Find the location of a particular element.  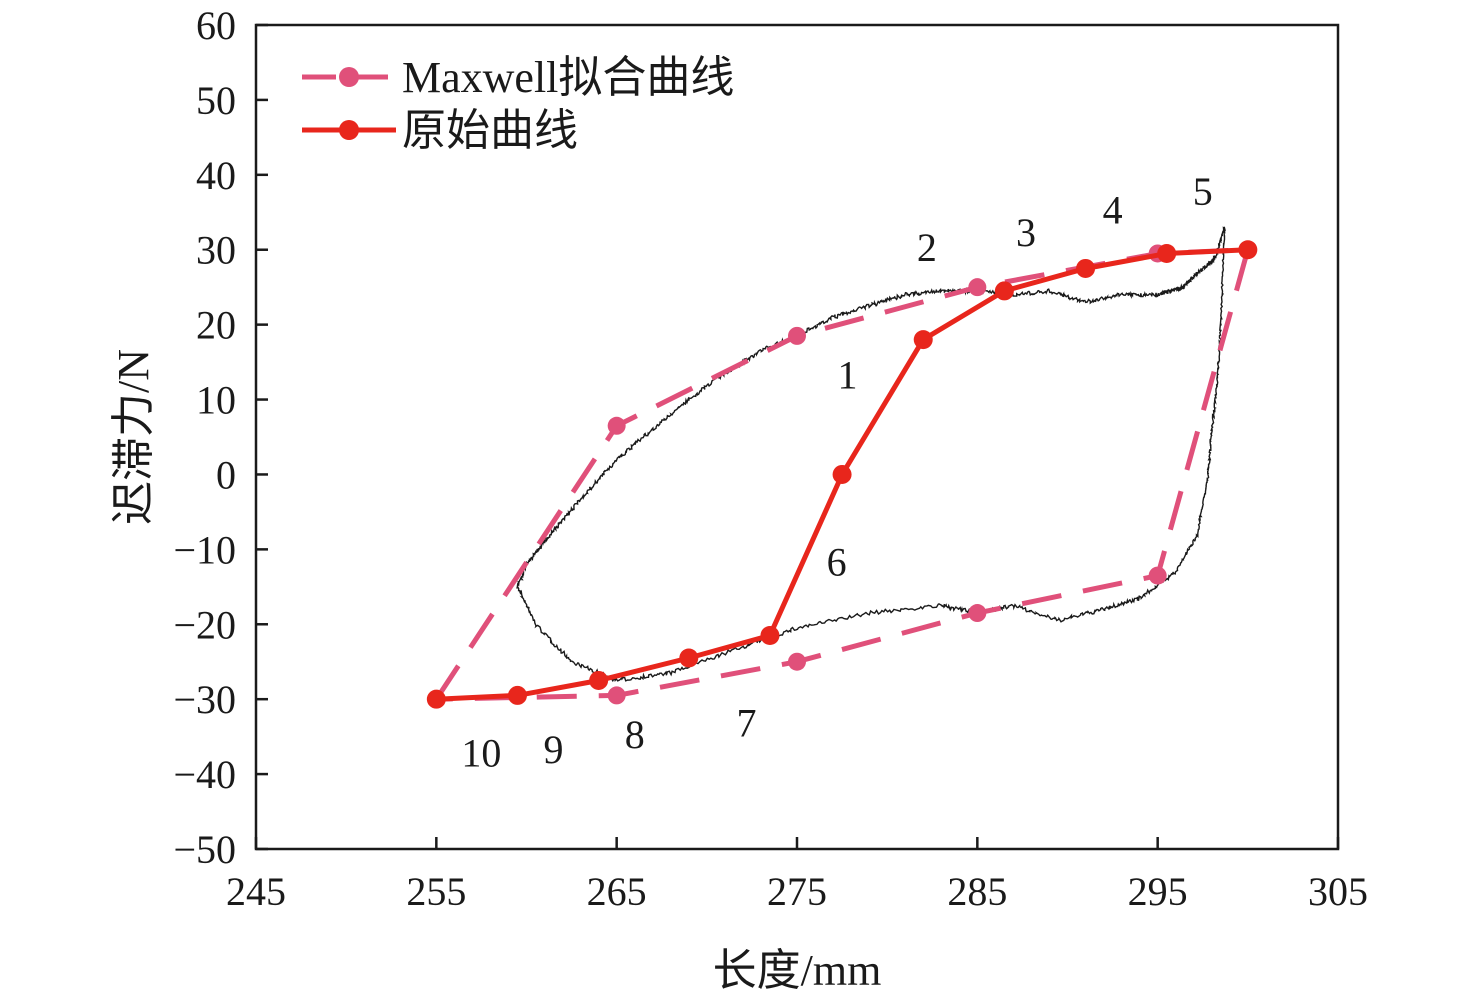

point-number-label: 10 is located at coordinates (481, 753).